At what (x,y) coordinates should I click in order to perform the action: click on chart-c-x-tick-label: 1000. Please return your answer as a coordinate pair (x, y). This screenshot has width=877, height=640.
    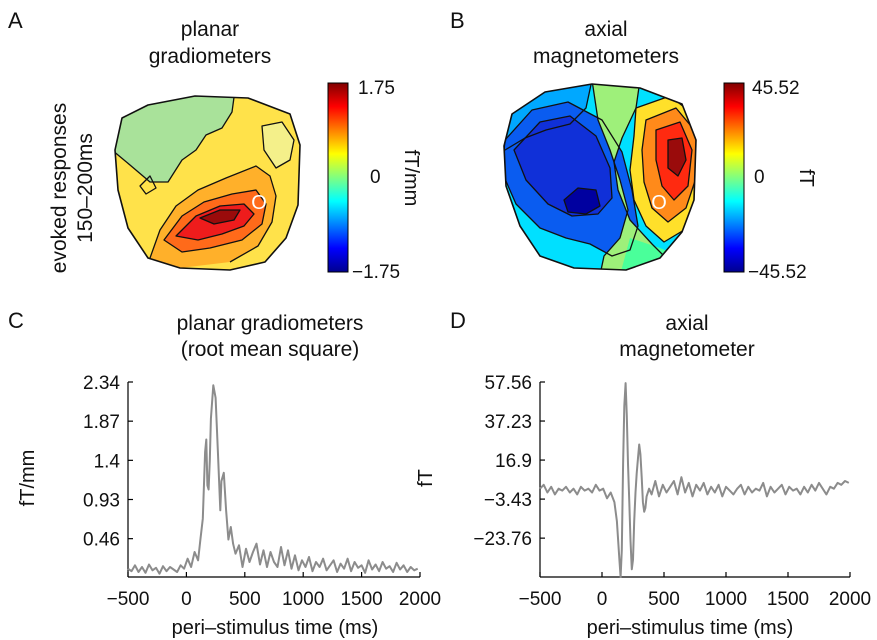
    Looking at the image, I should click on (303, 599).